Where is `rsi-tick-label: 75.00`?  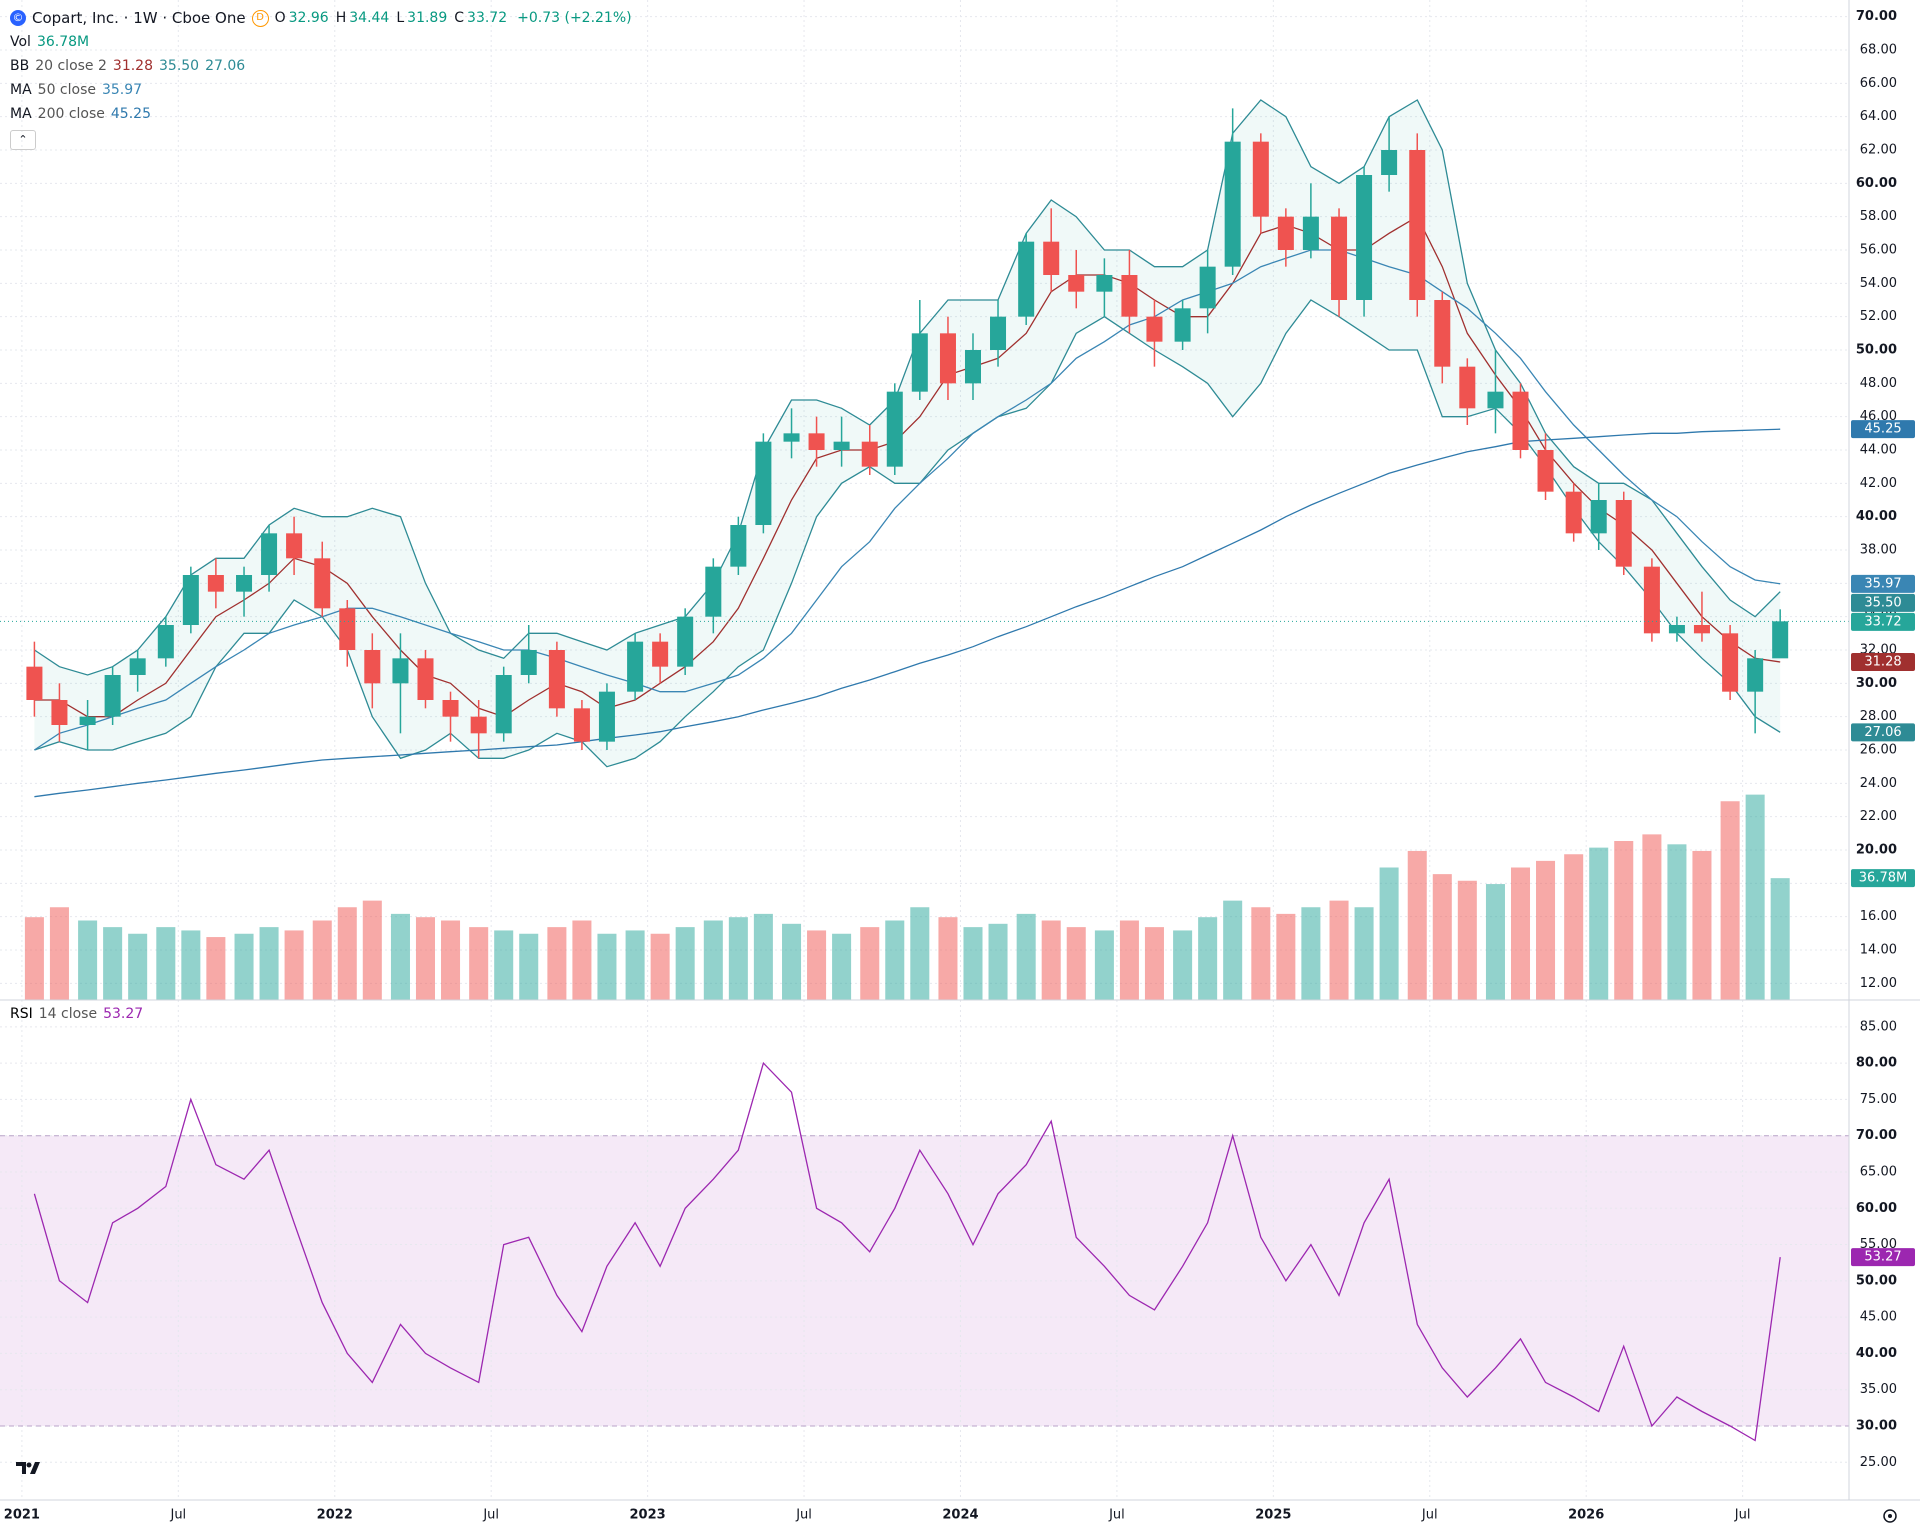
rsi-tick-label: 75.00 is located at coordinates (1878, 1099).